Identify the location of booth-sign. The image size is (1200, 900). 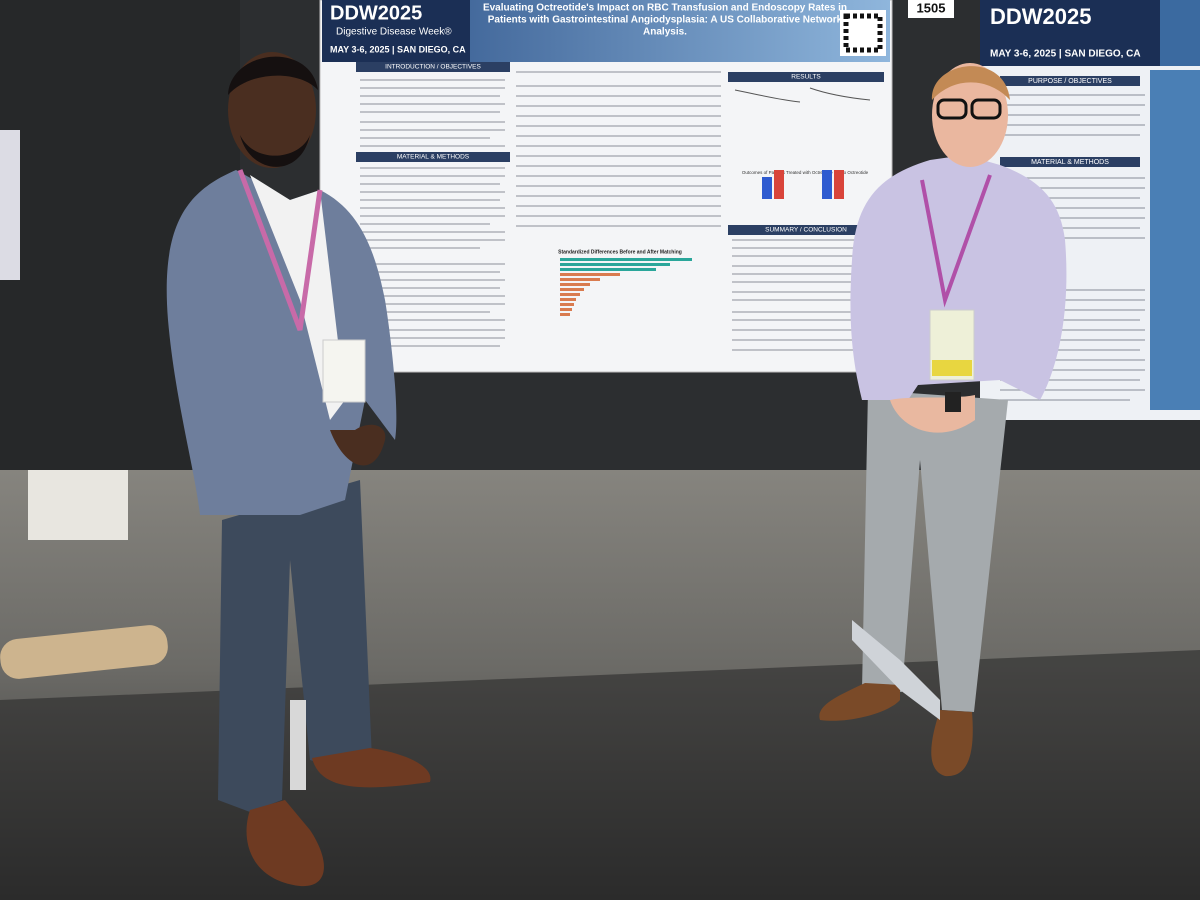
(931, 9).